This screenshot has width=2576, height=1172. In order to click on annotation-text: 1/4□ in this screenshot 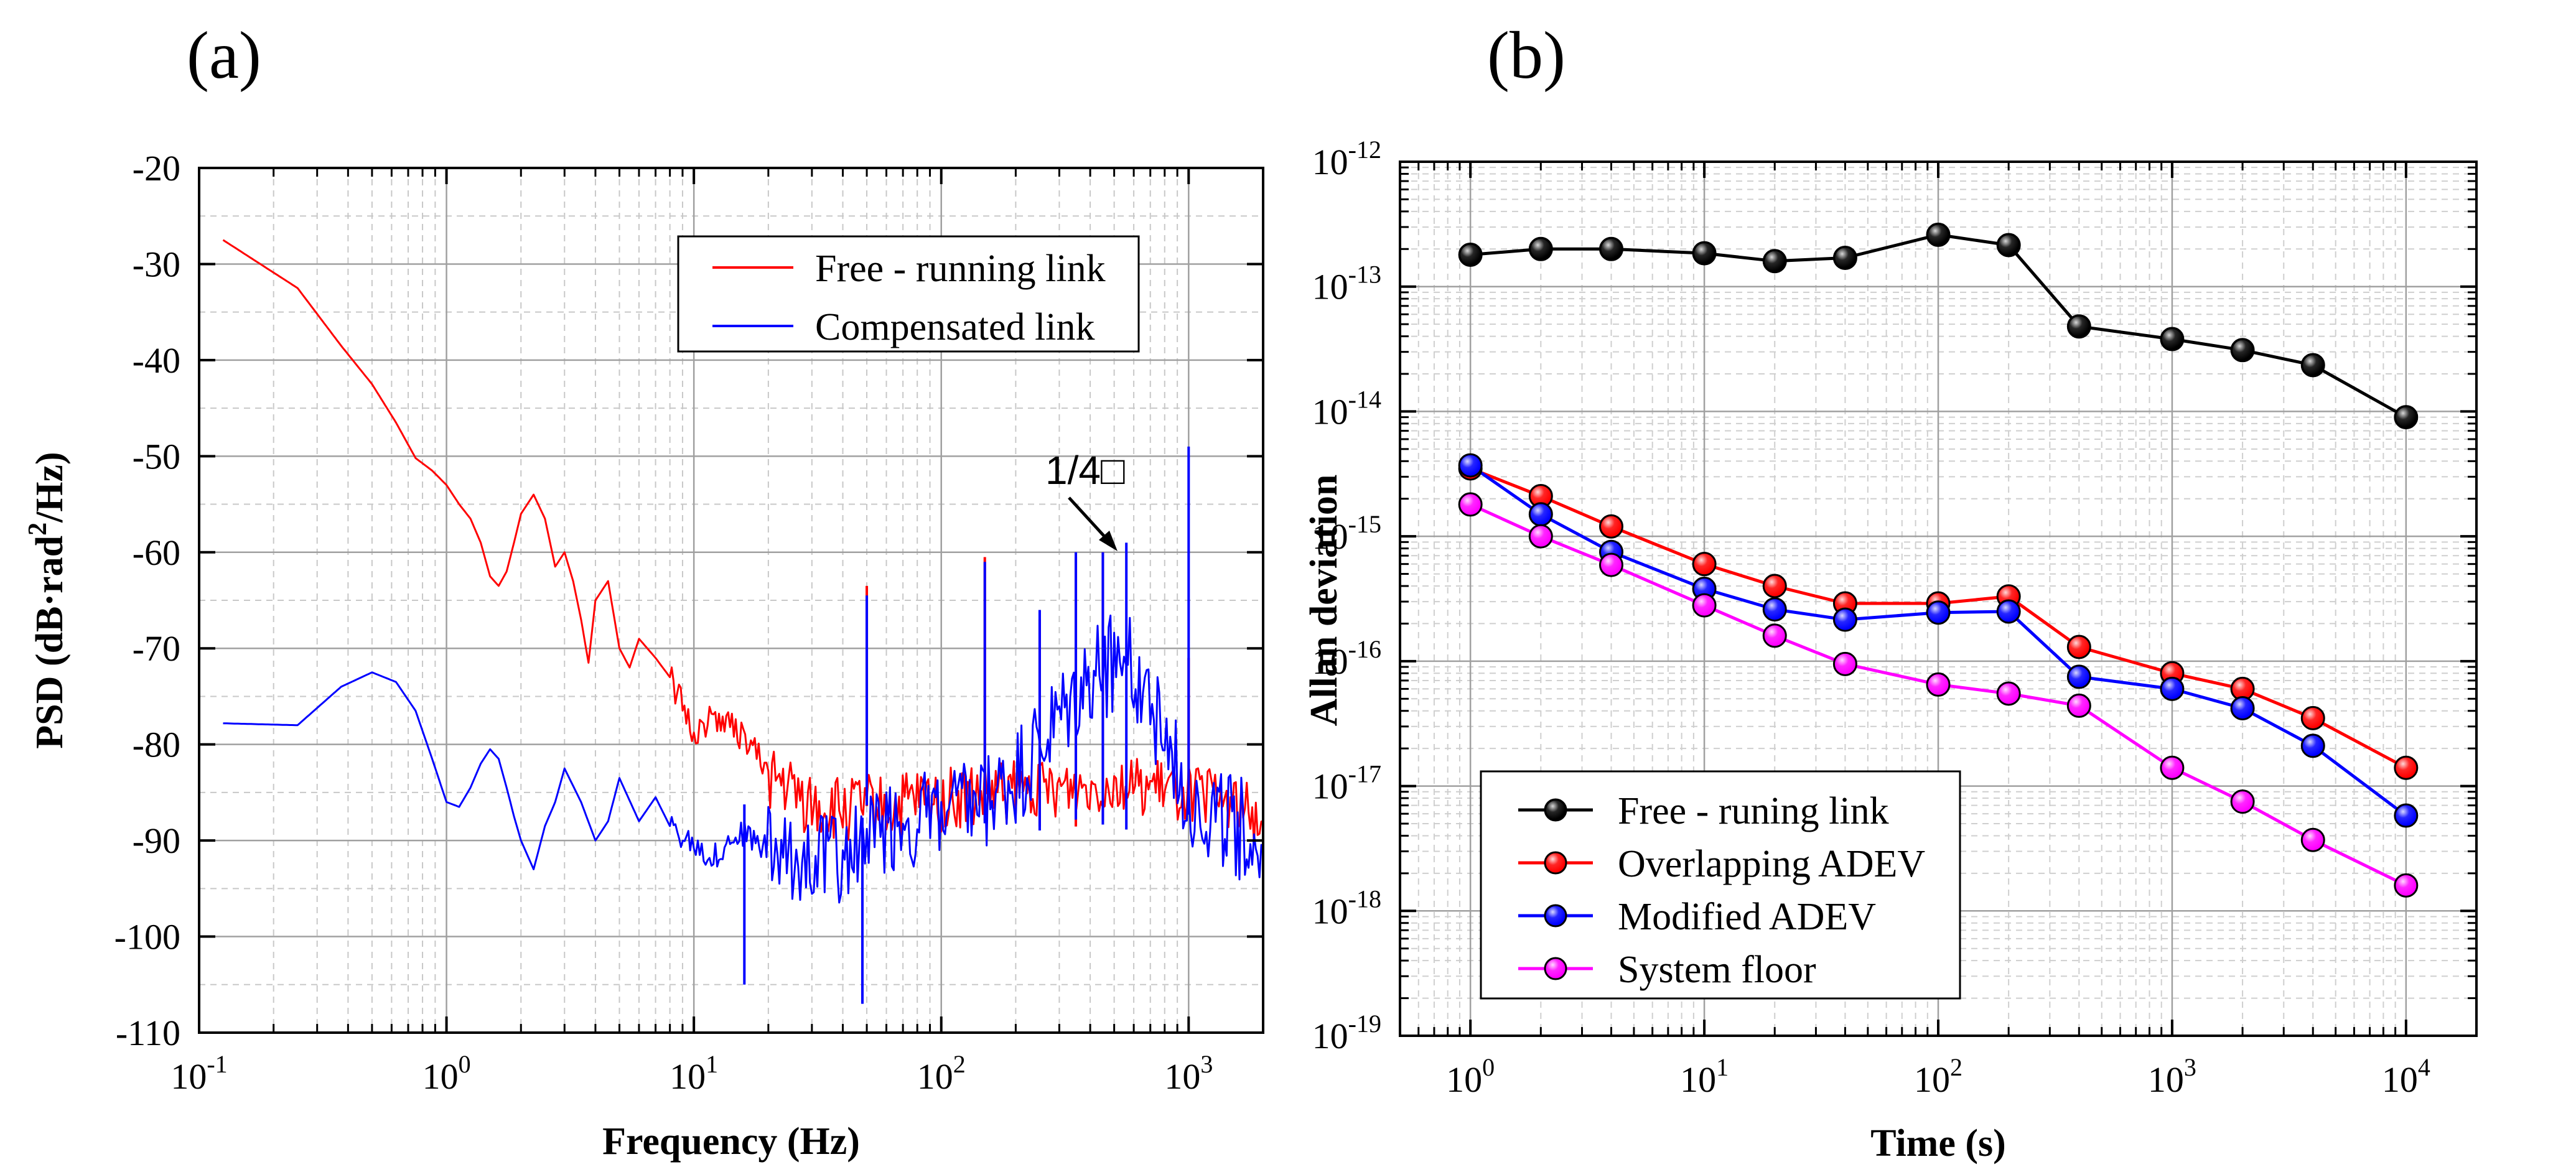, I will do `click(1085, 470)`.